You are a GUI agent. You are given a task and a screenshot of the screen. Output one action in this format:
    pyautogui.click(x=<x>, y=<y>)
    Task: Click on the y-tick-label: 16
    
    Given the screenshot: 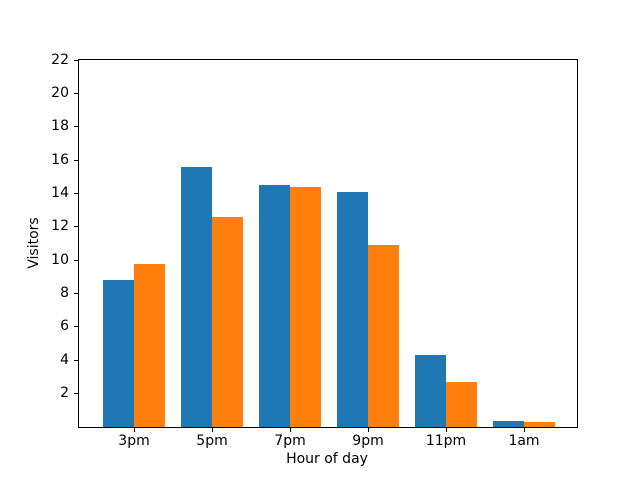 What is the action you would take?
    pyautogui.click(x=60, y=159)
    